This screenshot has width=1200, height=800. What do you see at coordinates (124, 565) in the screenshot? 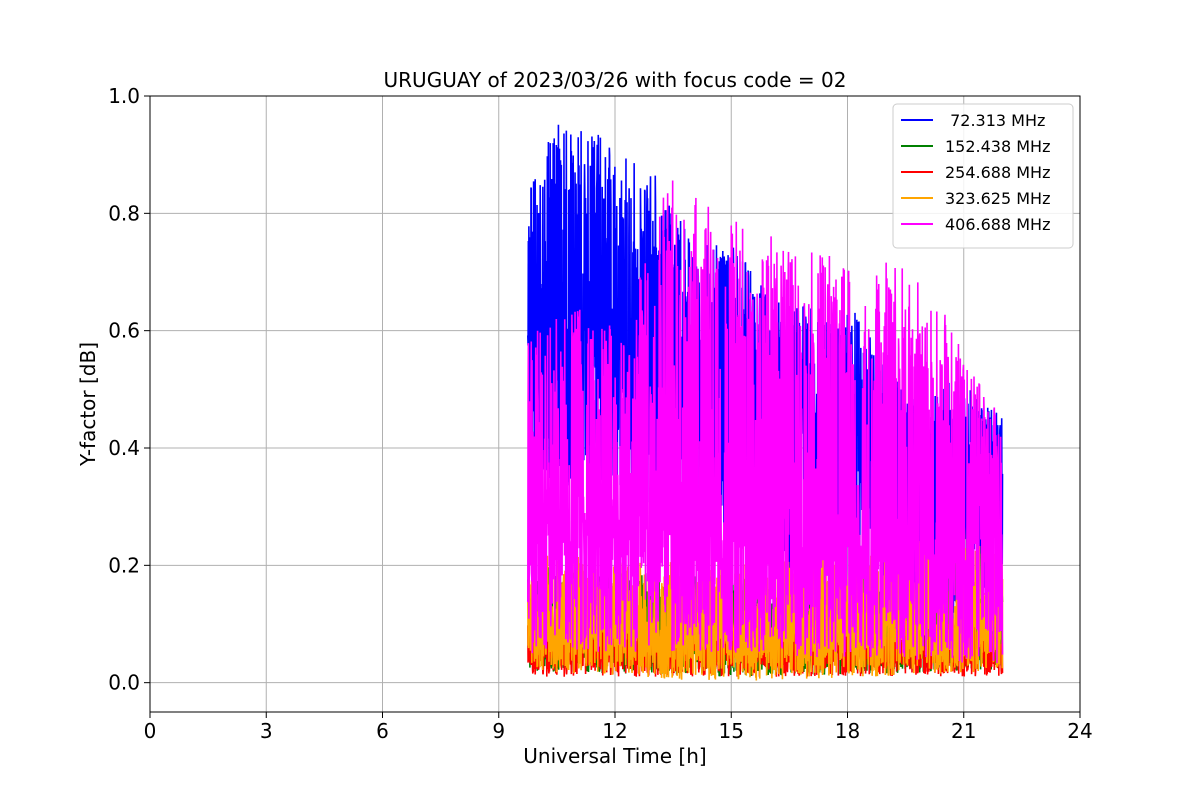
I see `y-tick-label: 0.2` at bounding box center [124, 565].